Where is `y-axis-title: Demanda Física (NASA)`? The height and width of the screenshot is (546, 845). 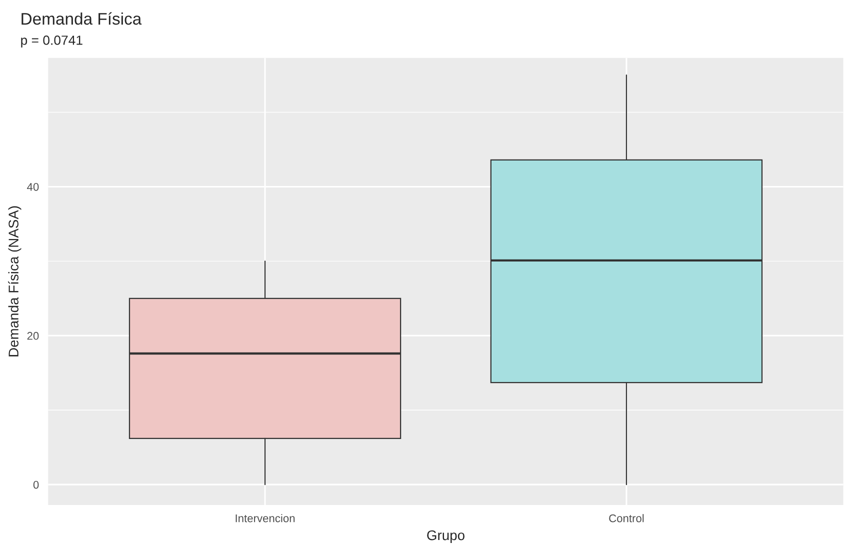 y-axis-title: Demanda Física (NASA) is located at coordinates (15, 281).